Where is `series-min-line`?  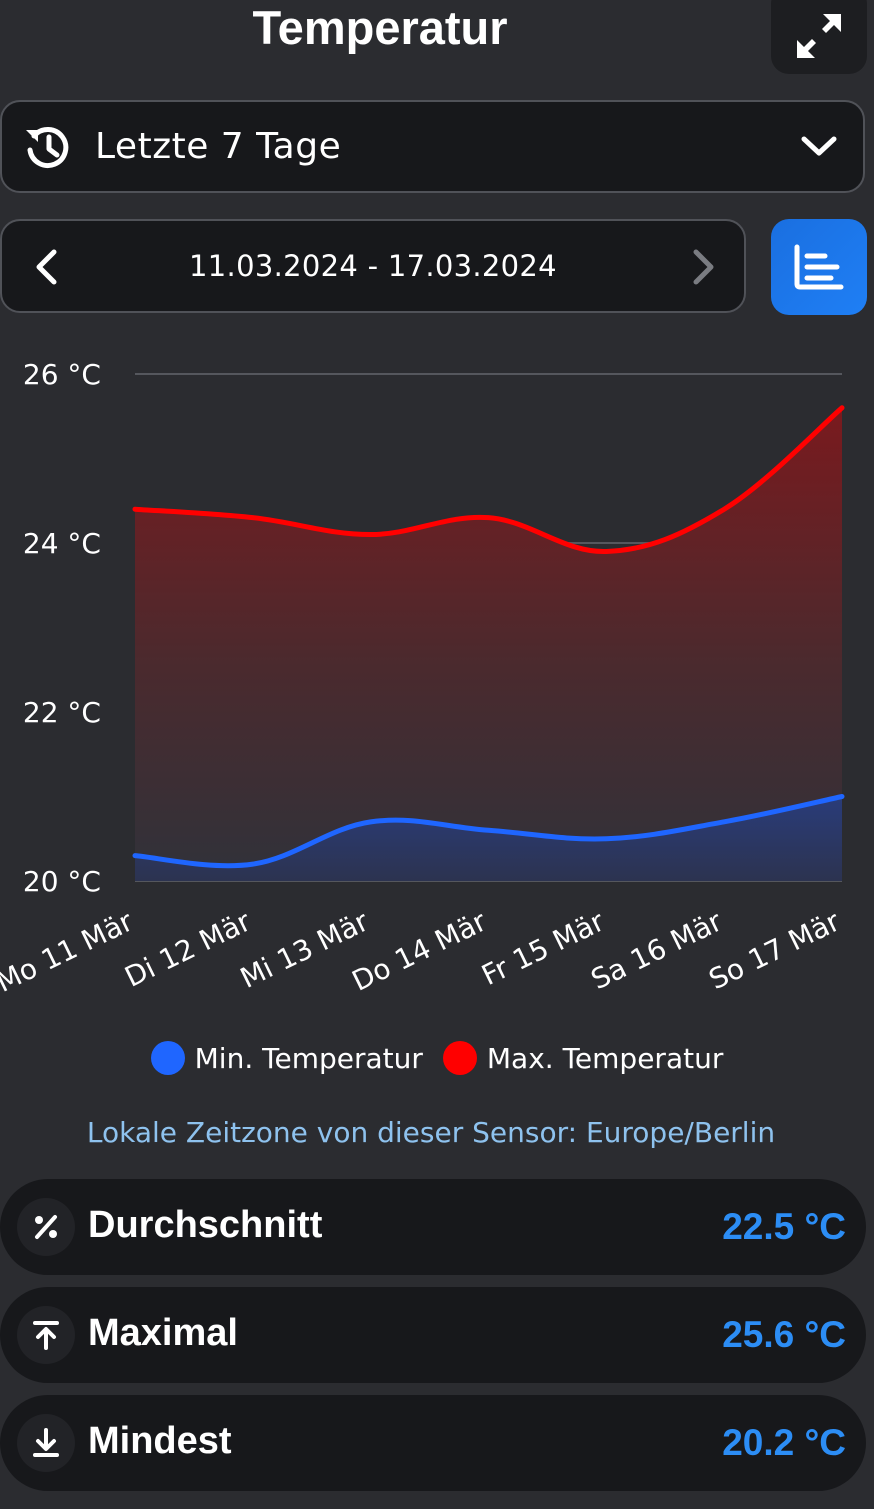
series-min-line is located at coordinates (488, 831).